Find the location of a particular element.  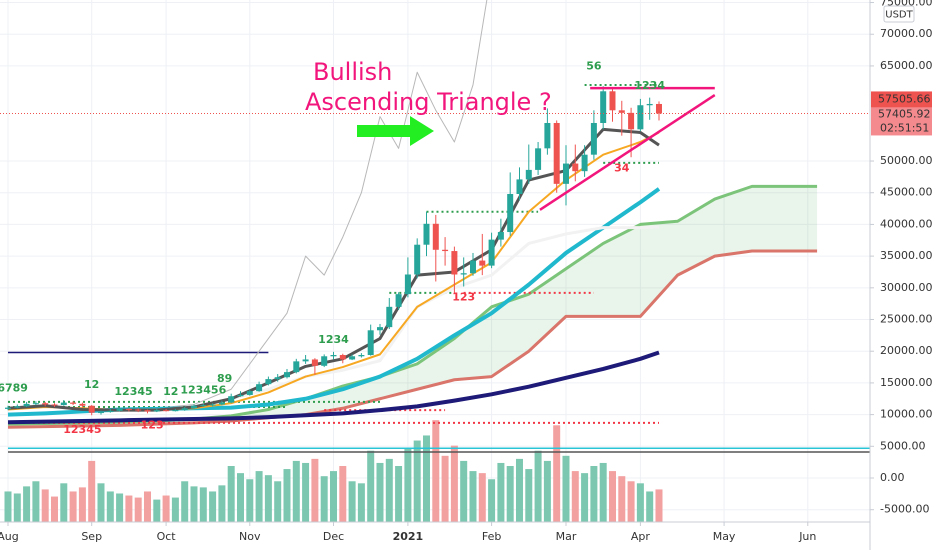

indicator-line is located at coordinates (333, 387).